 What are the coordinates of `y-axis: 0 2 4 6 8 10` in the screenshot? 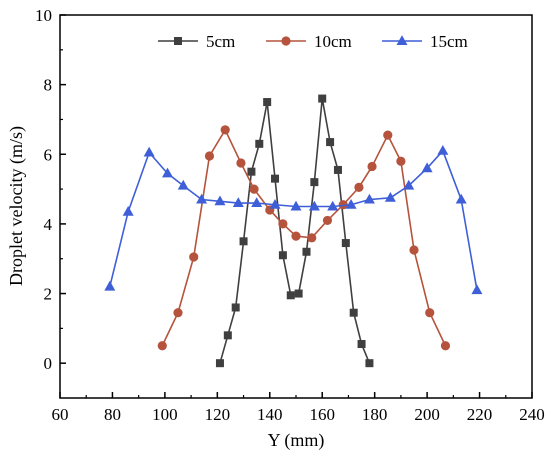 It's located at (50, 189).